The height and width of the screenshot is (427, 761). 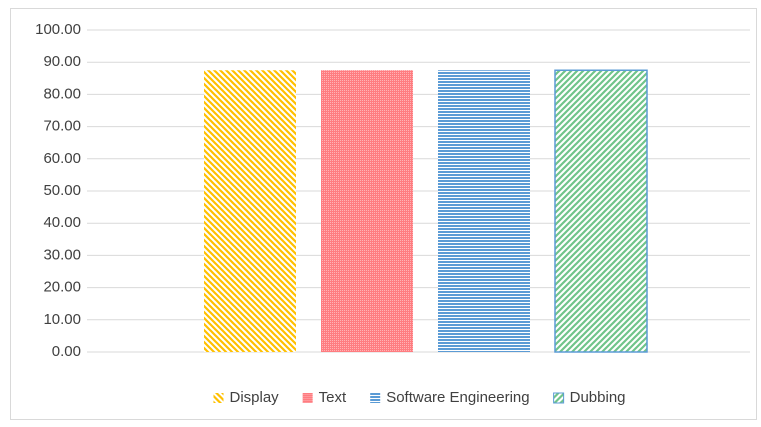 I want to click on y-tick-label: 30.00, so click(x=62, y=254).